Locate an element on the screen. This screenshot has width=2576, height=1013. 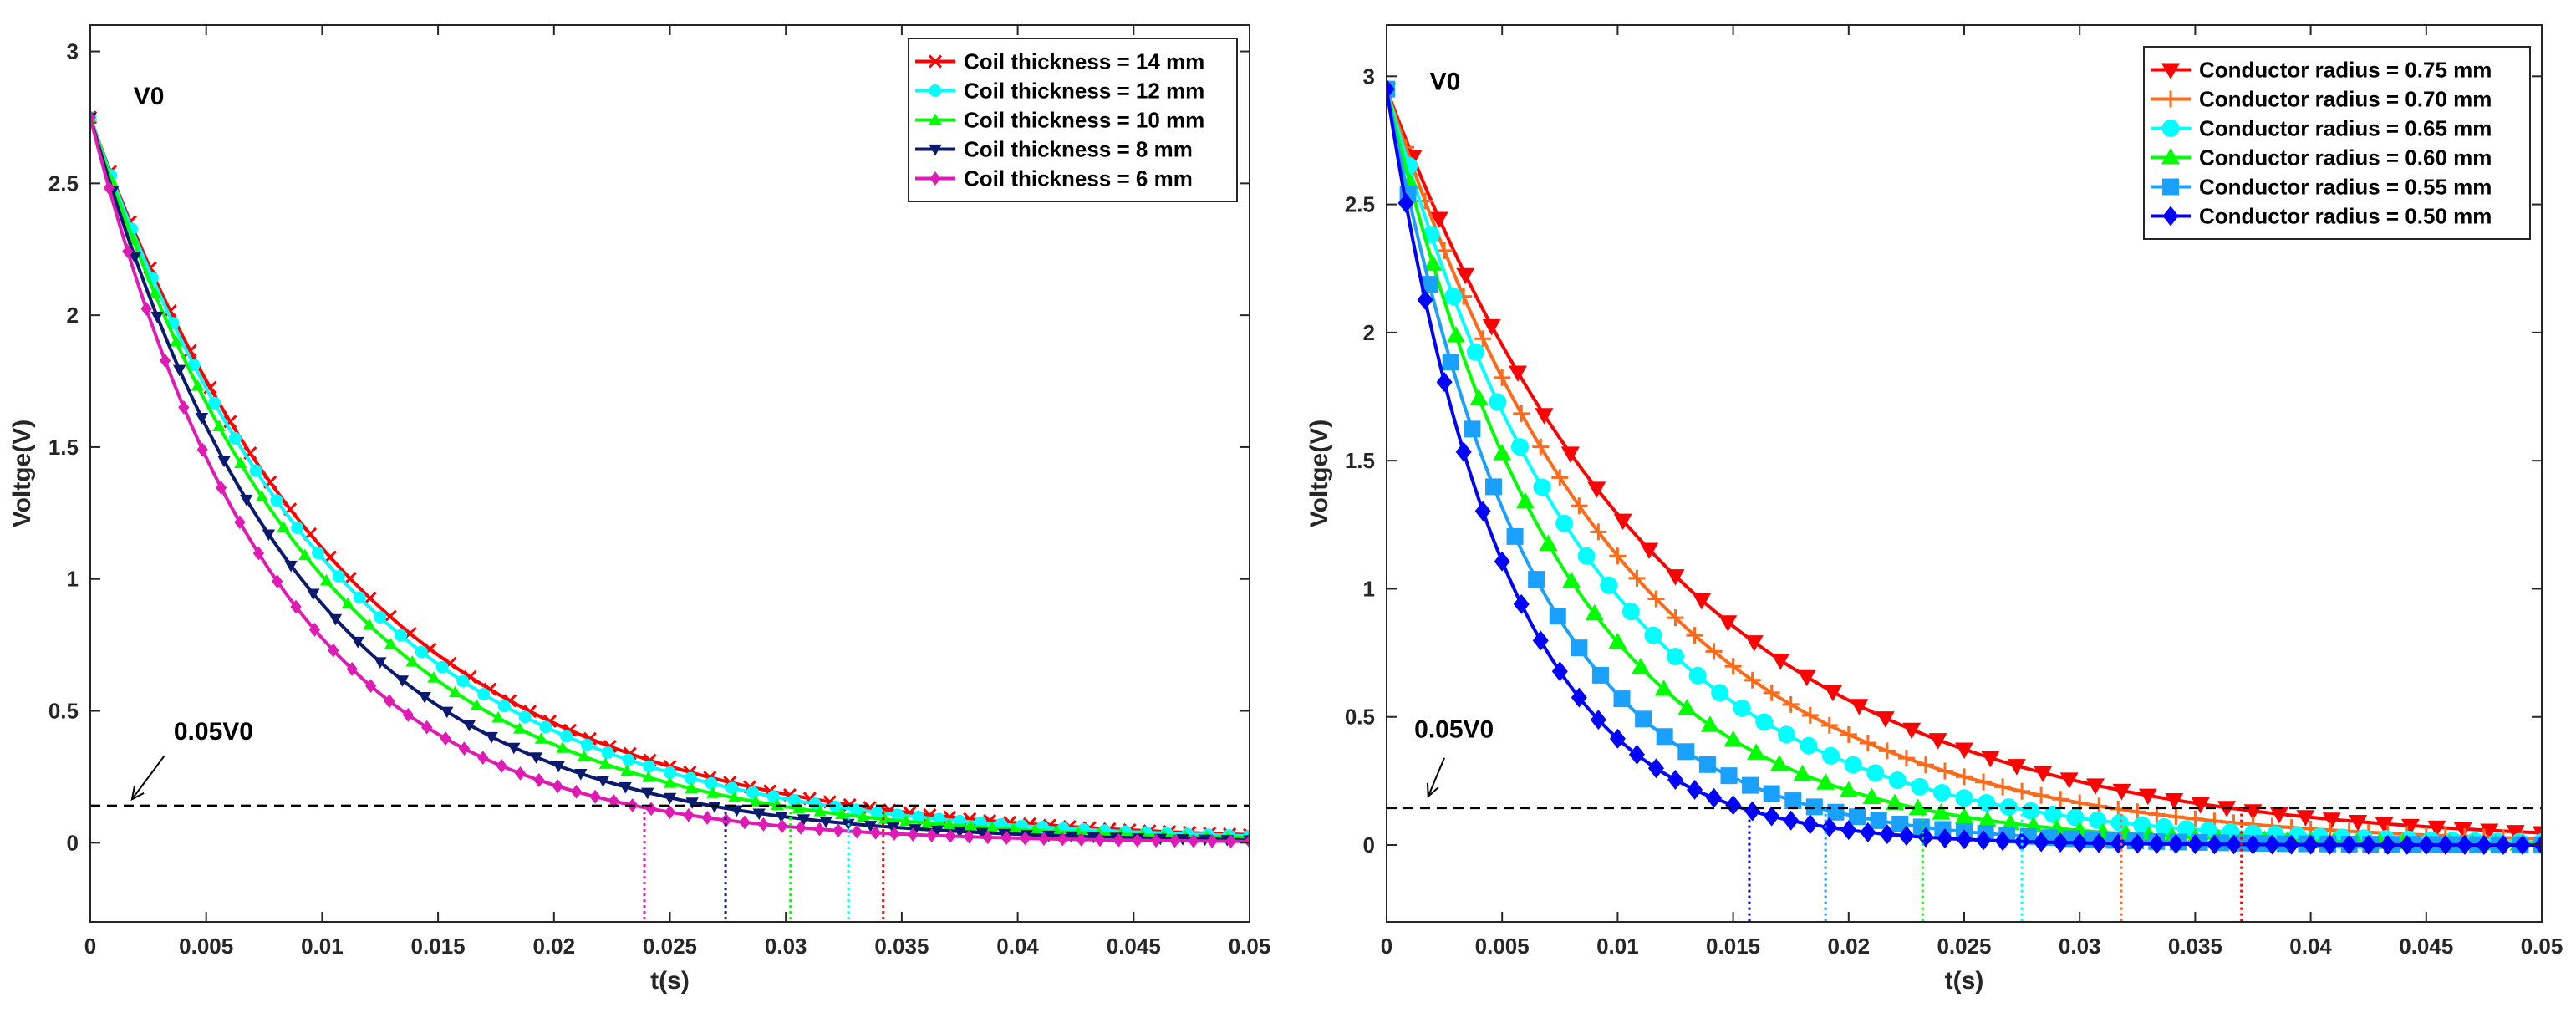
legend-label: Conductor radius = 0.75 mm is located at coordinates (2345, 70).